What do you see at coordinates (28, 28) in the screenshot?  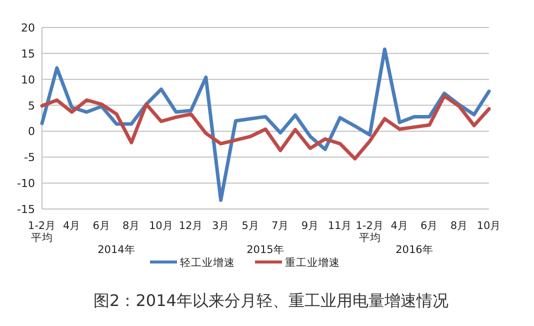 I see `y-tick-label: 20` at bounding box center [28, 28].